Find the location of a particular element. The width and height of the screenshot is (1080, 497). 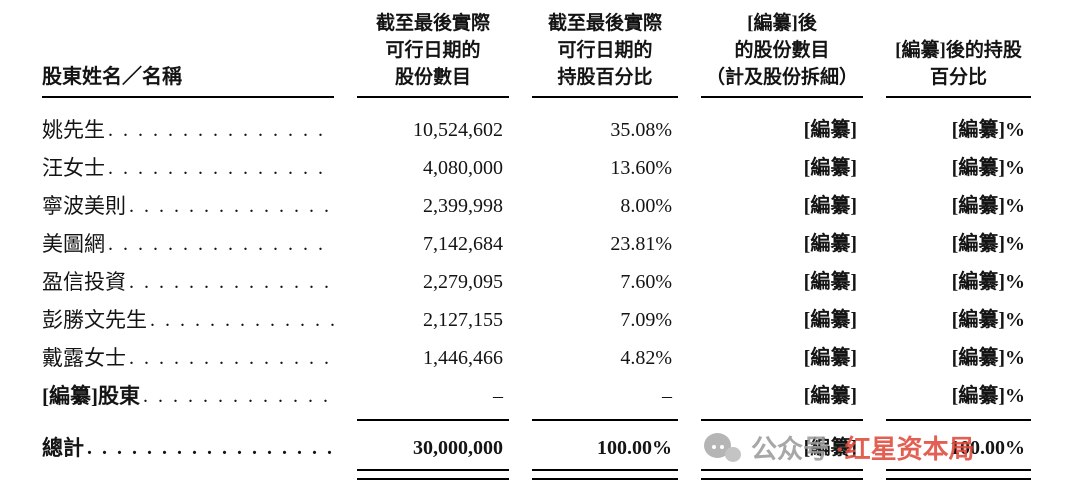

watermark-prefix: 公众号 is located at coordinates (790, 449).